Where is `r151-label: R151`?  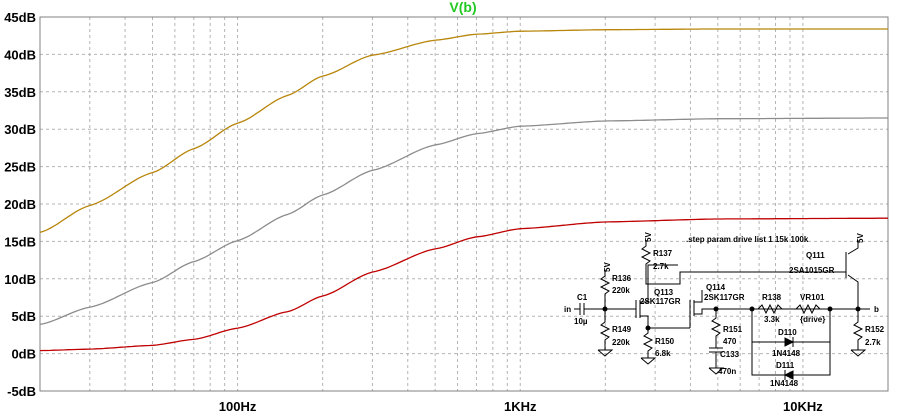
r151-label: R151 is located at coordinates (733, 329).